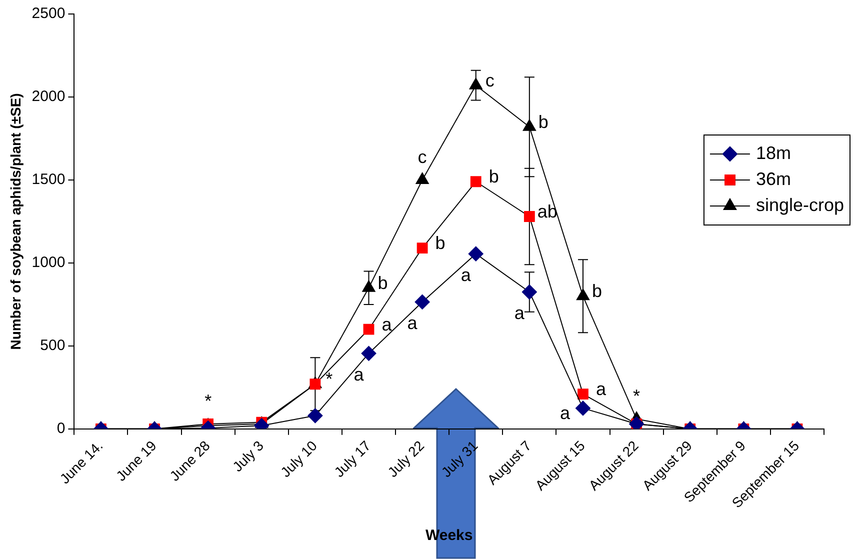 The image size is (854, 559). Describe the element at coordinates (773, 178) in the screenshot. I see `legend-label: 36m` at that location.